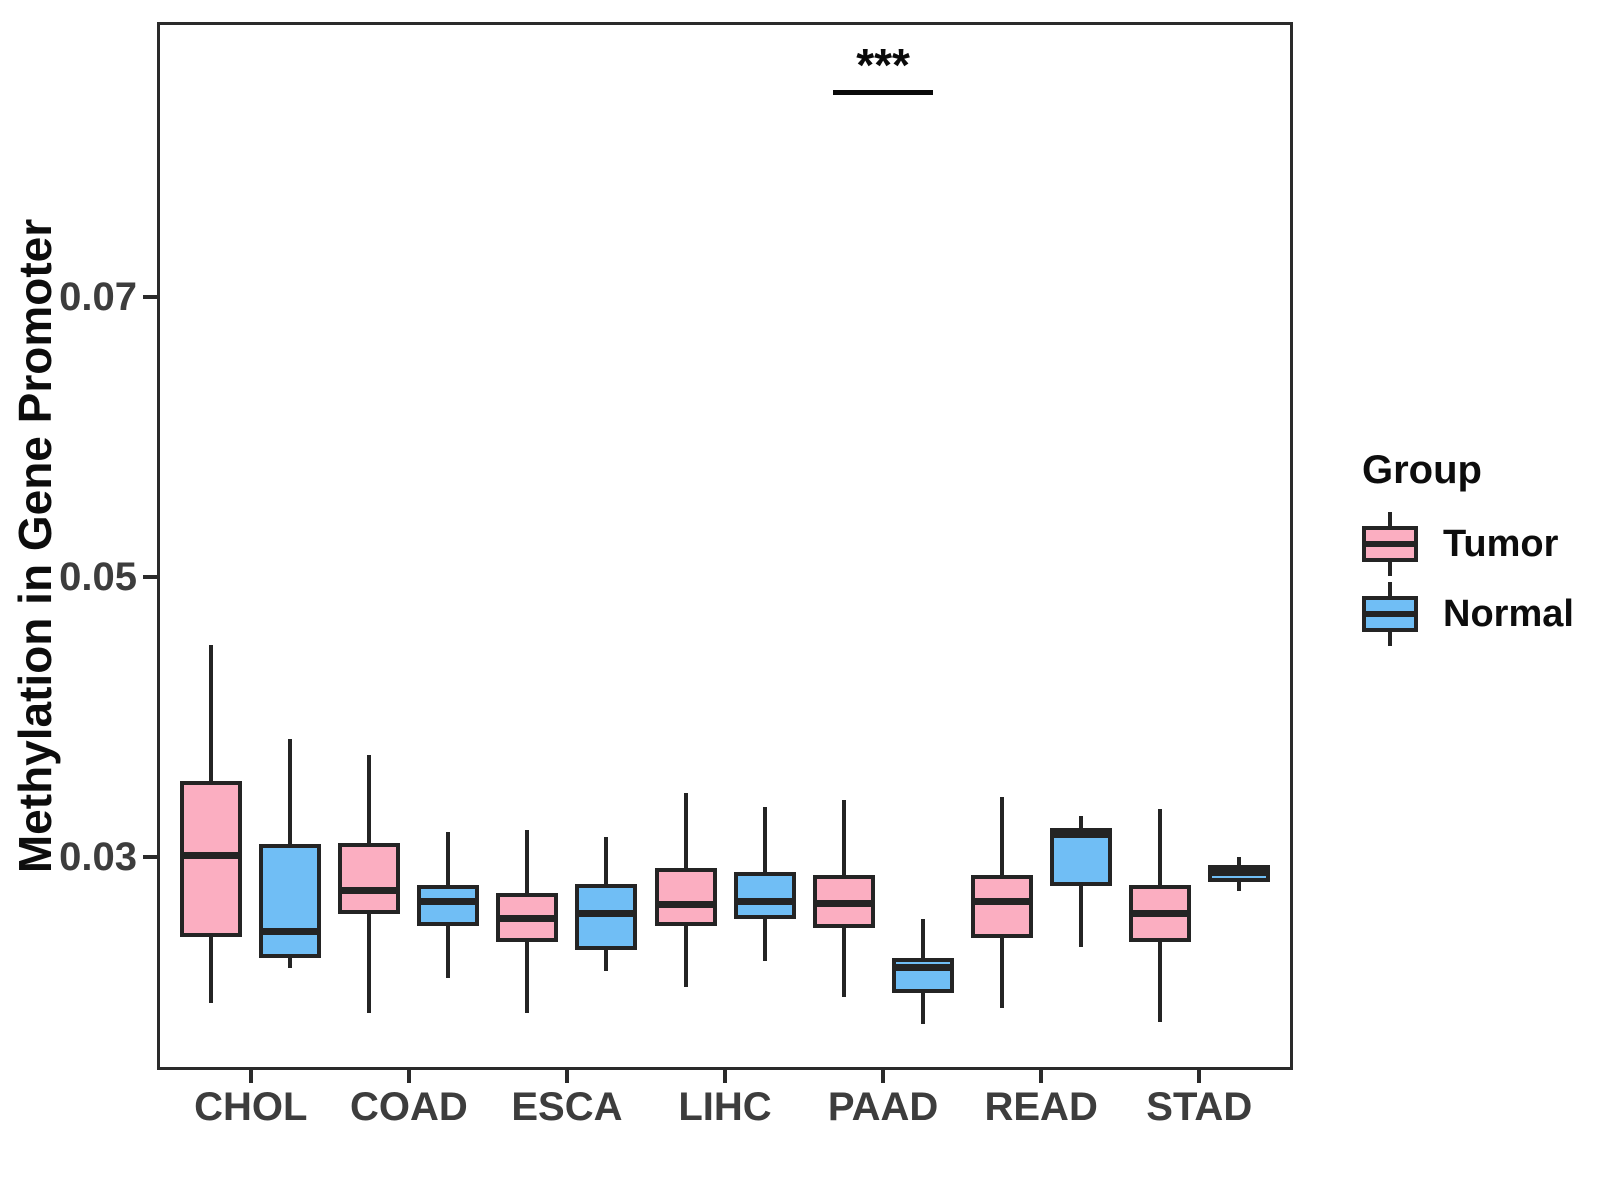 This screenshot has width=1600, height=1200. What do you see at coordinates (883, 1107) in the screenshot?
I see `x-axis-category-label: PAAD` at bounding box center [883, 1107].